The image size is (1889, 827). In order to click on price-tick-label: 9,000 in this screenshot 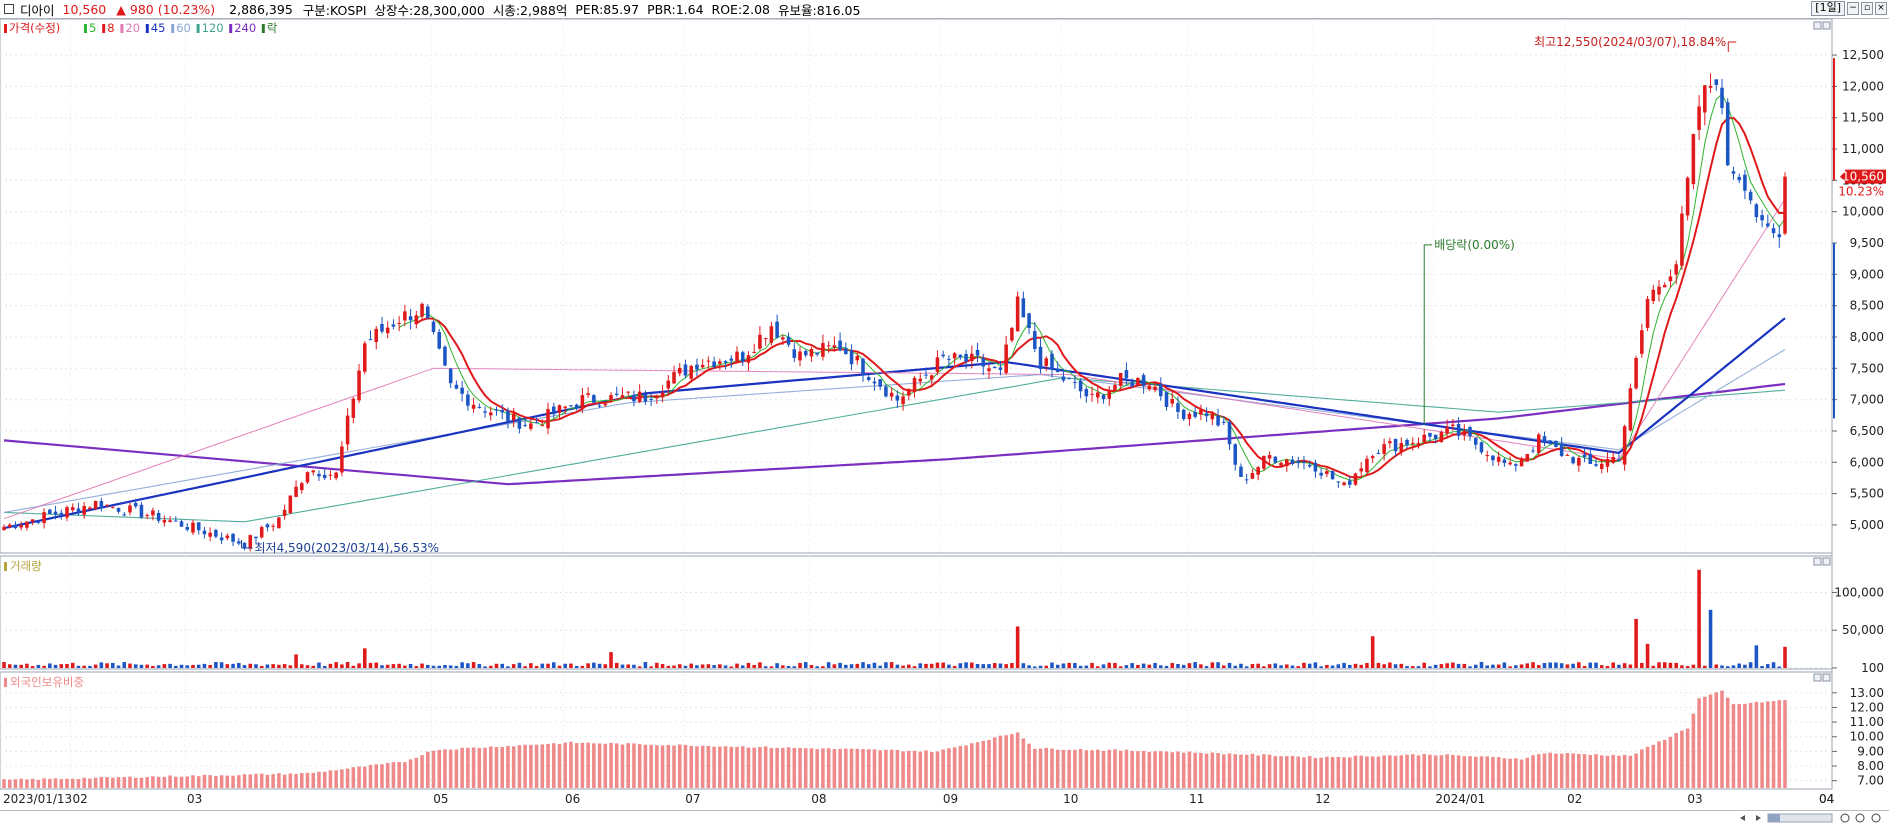, I will do `click(1867, 274)`.